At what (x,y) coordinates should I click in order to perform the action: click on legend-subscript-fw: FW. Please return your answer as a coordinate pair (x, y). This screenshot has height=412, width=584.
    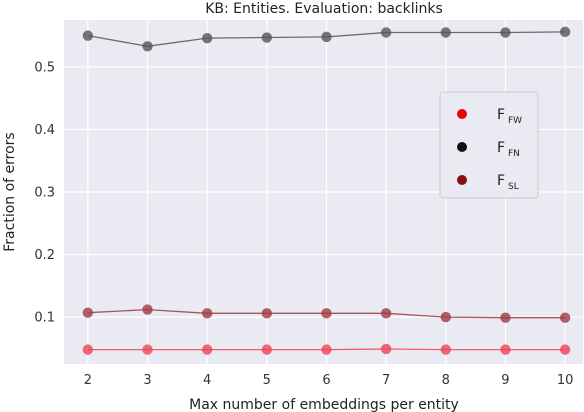
    Looking at the image, I should click on (515, 121).